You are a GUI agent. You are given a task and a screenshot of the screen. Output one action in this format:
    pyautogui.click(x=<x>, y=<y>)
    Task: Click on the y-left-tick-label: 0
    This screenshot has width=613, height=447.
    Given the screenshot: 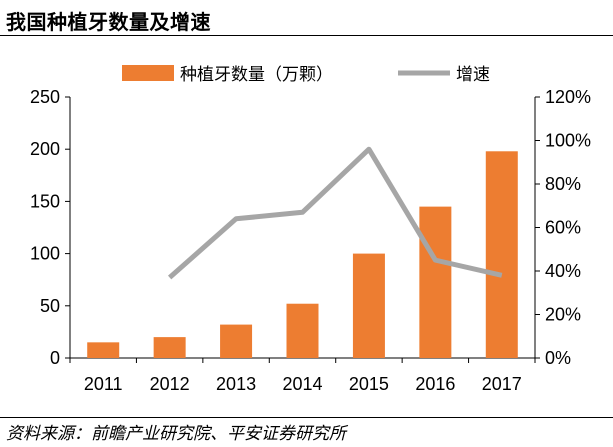 What is the action you would take?
    pyautogui.click(x=55, y=358)
    